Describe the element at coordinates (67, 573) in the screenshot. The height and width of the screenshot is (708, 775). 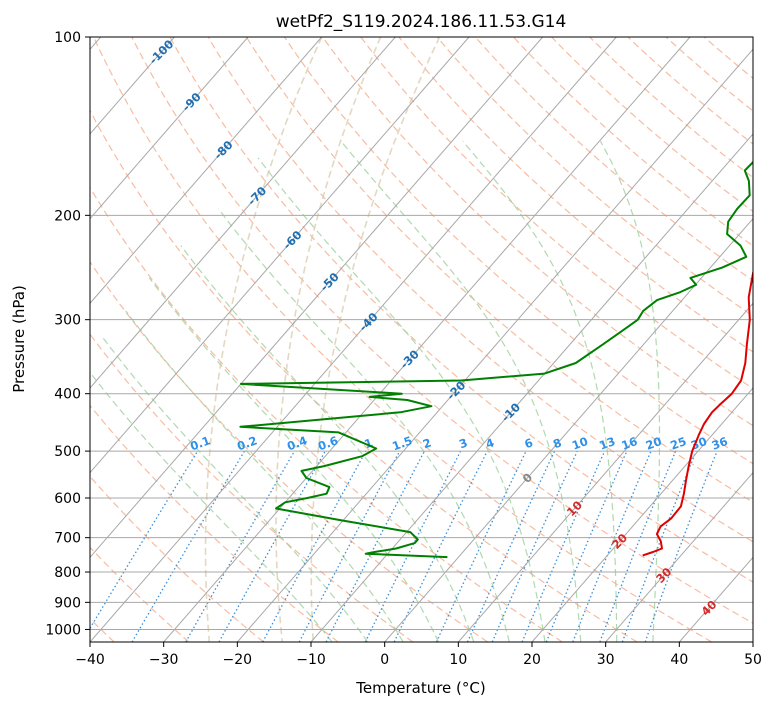
I see `y-tick-label: 800` at that location.